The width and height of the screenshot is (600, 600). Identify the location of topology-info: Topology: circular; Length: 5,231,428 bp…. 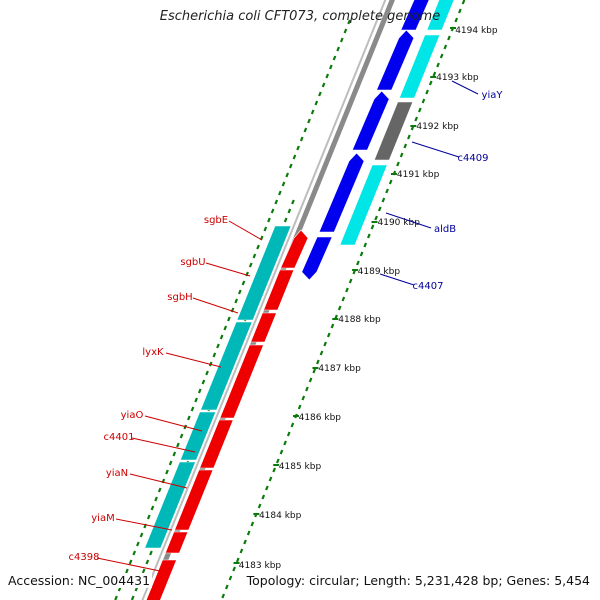
(418, 580).